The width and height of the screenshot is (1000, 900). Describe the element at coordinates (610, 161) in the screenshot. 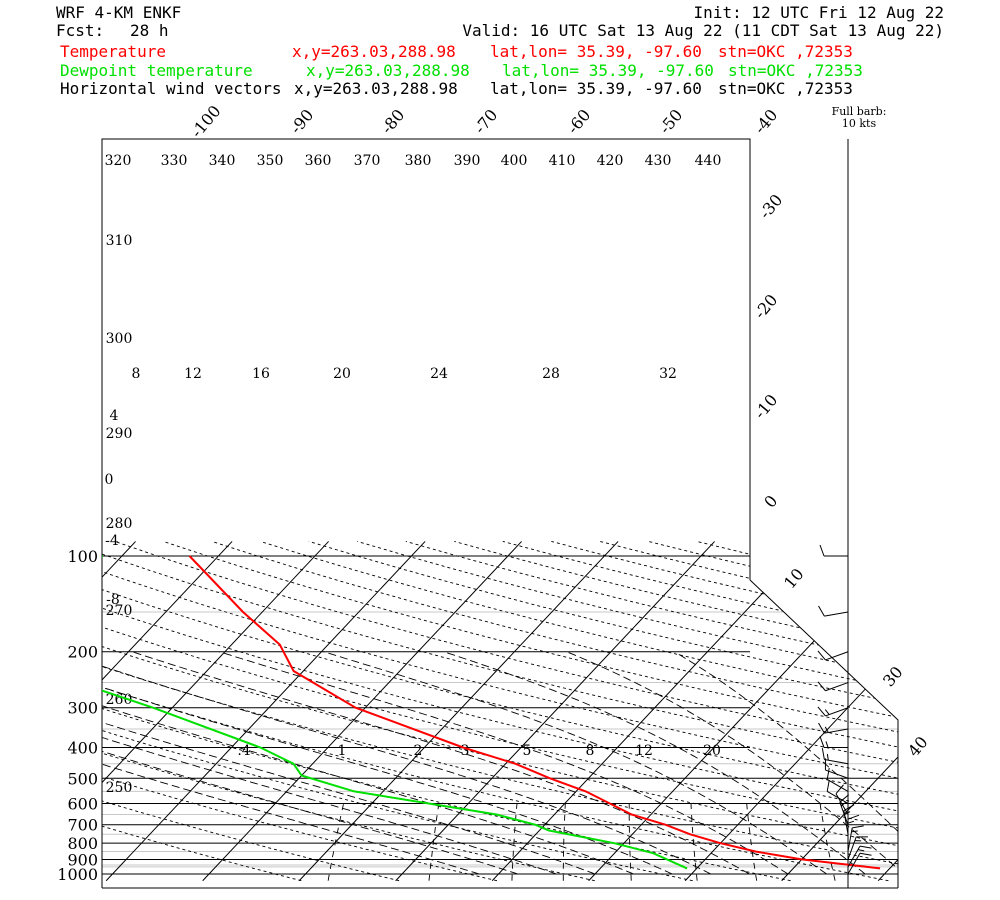

I see `dry-adiabat-label: 420` at that location.